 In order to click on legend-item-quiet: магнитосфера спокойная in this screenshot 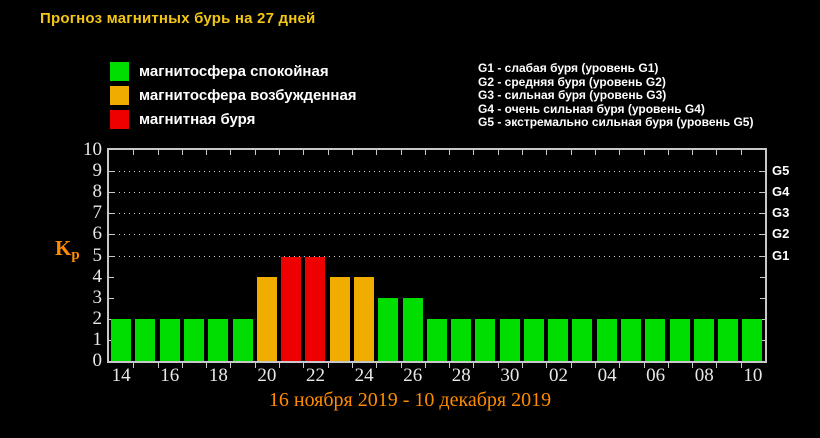, I will do `click(233, 71)`.